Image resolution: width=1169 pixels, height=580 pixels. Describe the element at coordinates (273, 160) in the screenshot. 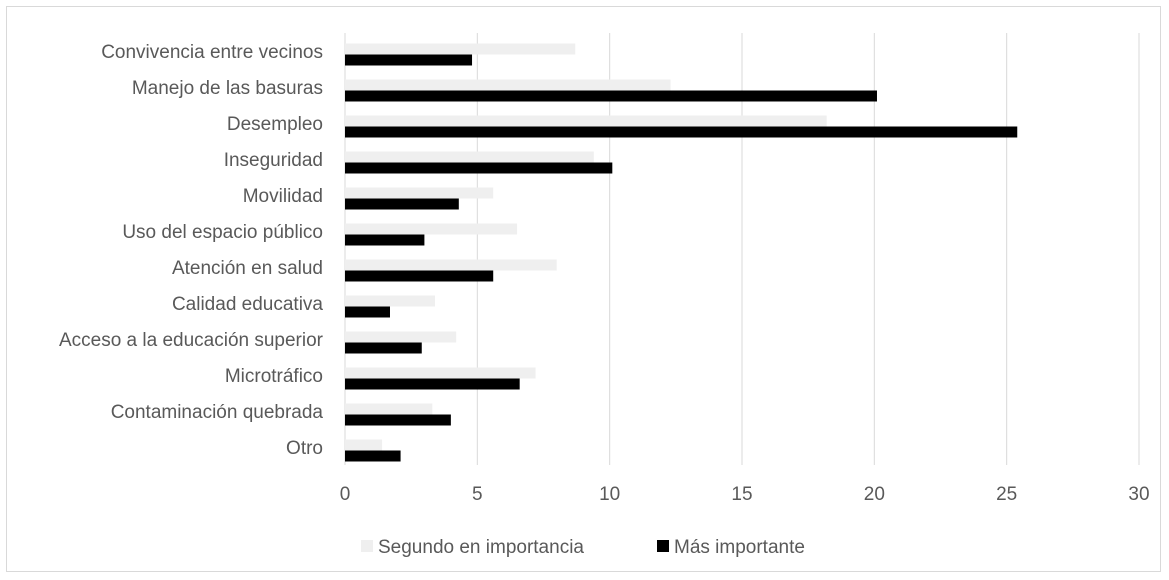

I see `category-label: Inseguridad` at that location.